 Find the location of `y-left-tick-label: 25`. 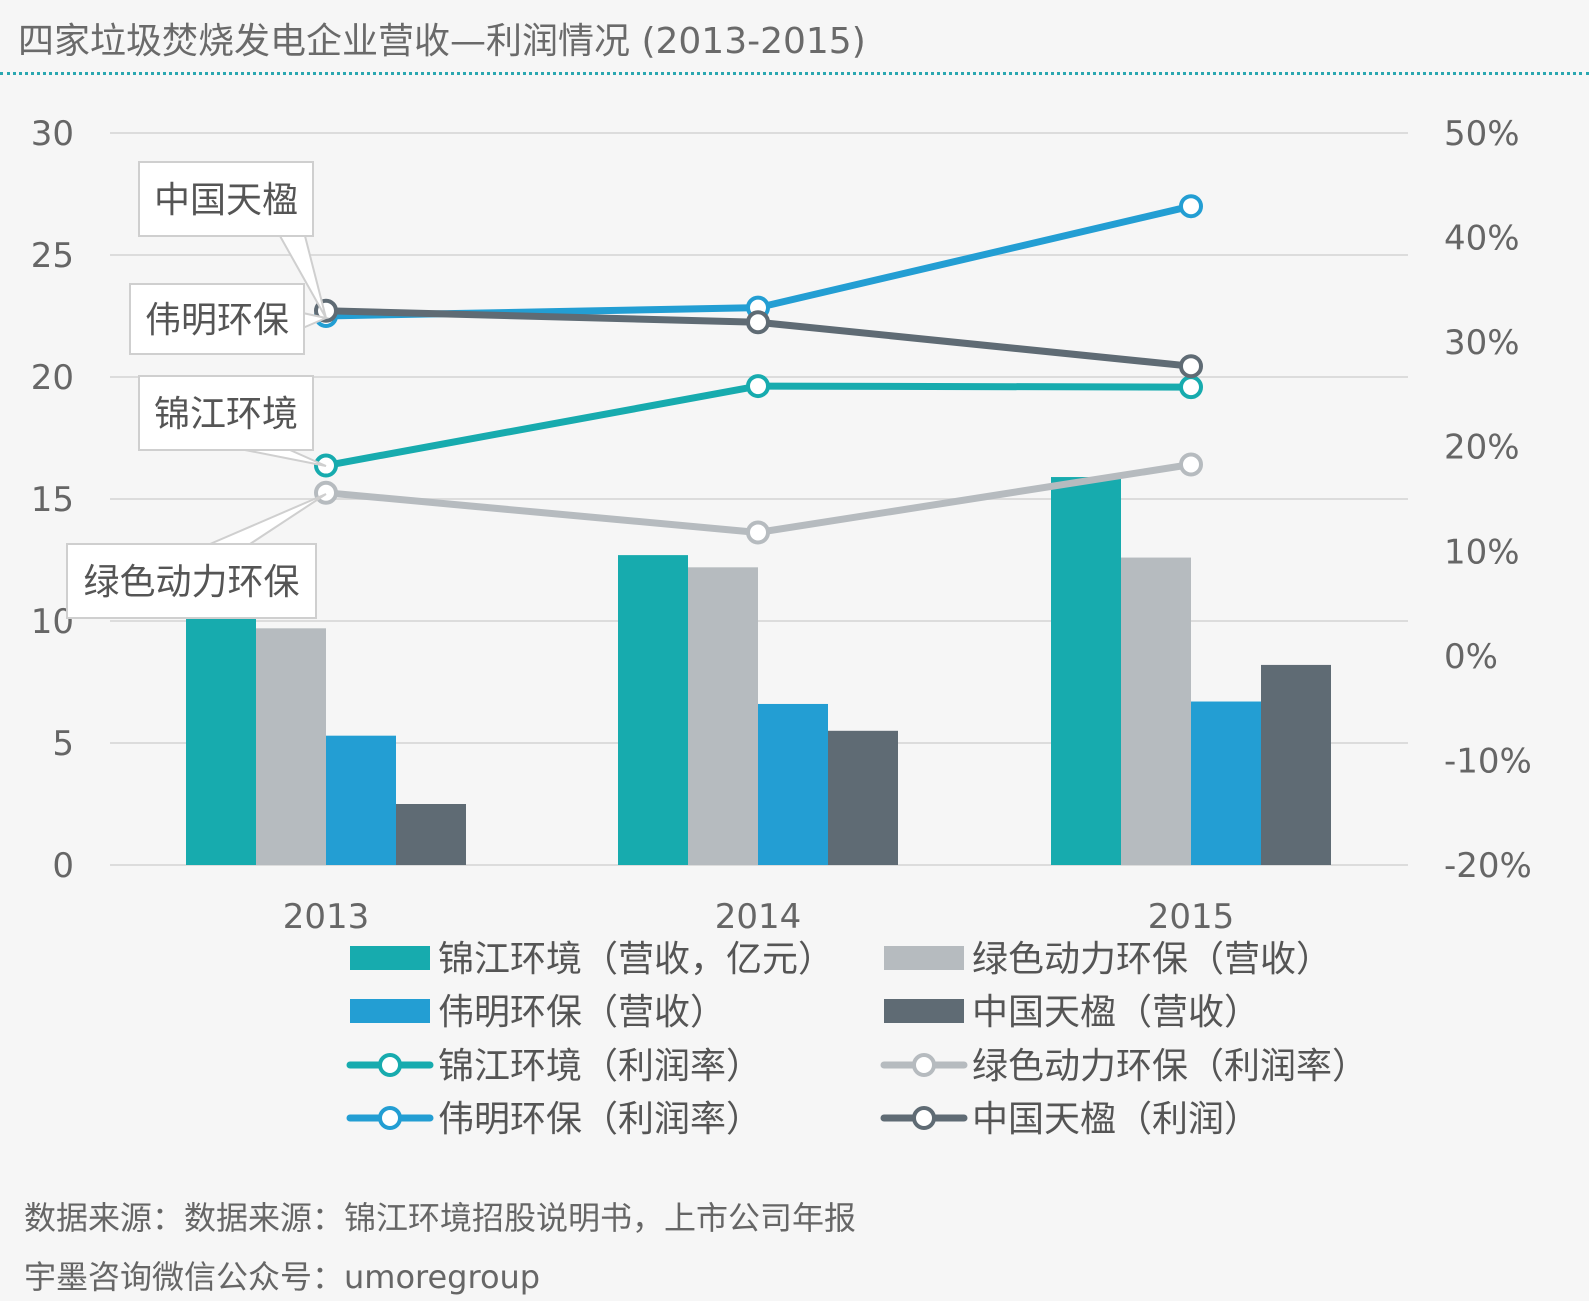

y-left-tick-label: 25 is located at coordinates (52, 256).